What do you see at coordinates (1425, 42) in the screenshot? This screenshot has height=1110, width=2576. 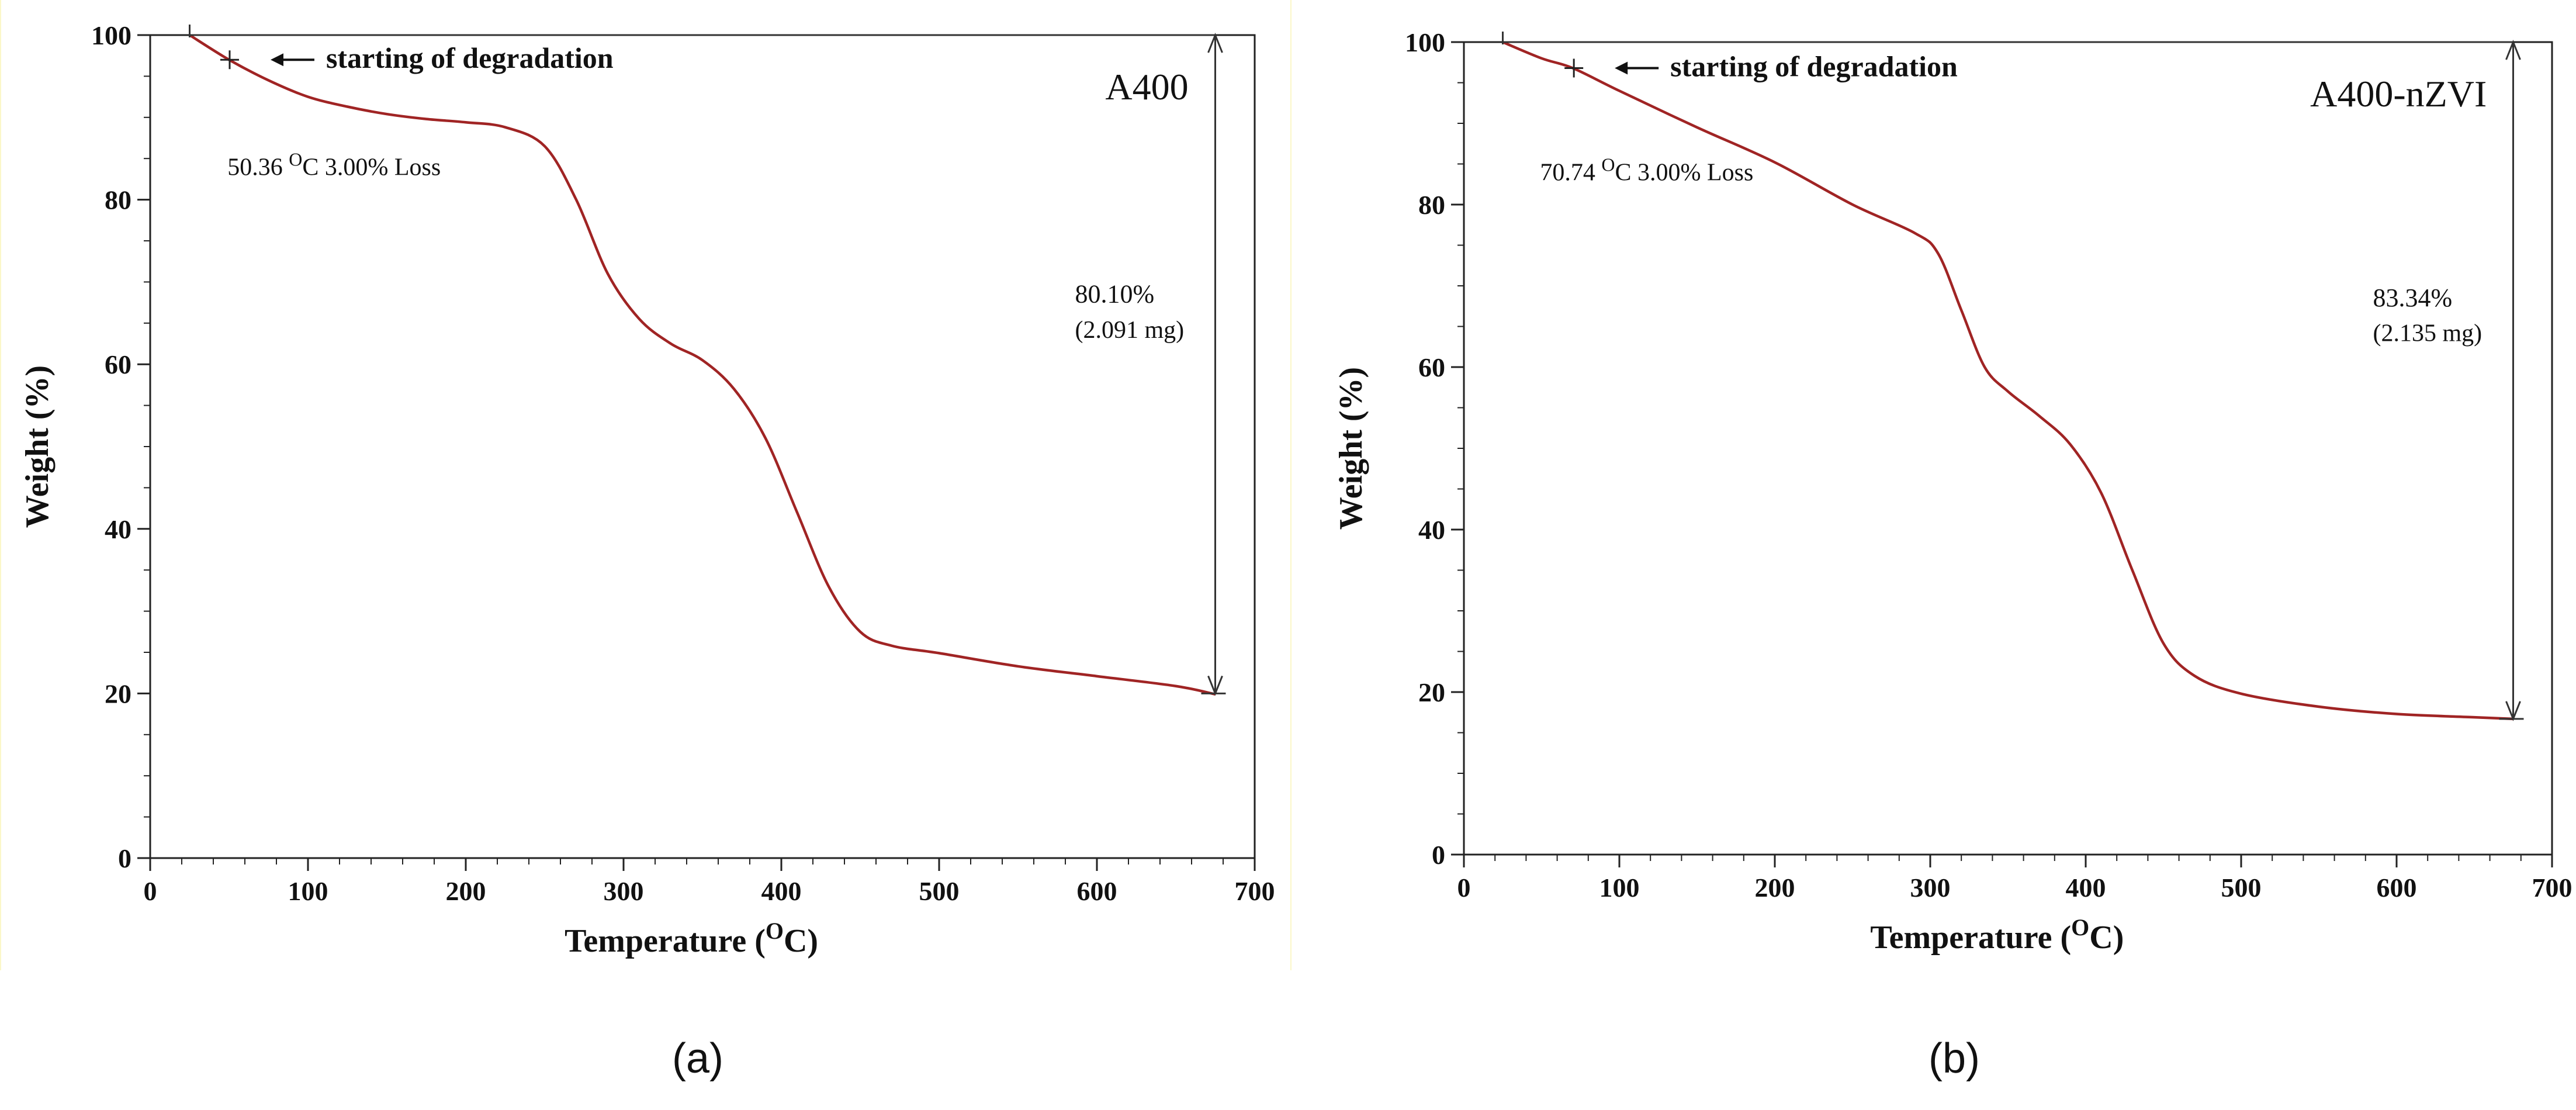 I see `y-tick-label-b-5: 100` at bounding box center [1425, 42].